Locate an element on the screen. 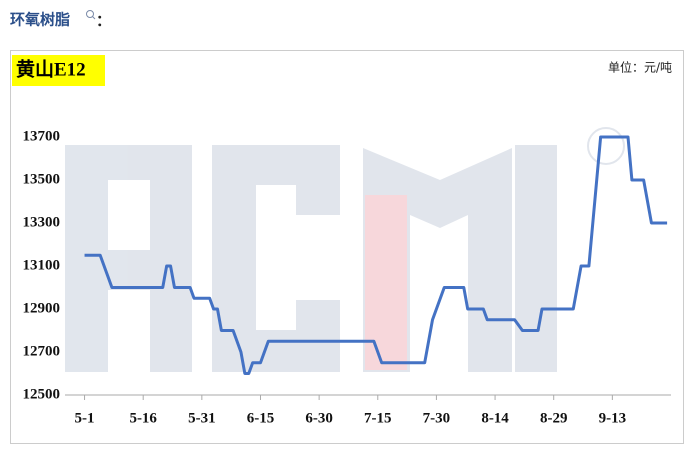 This screenshot has height=449, width=692. x-tick-label: 9-13 is located at coordinates (613, 418).